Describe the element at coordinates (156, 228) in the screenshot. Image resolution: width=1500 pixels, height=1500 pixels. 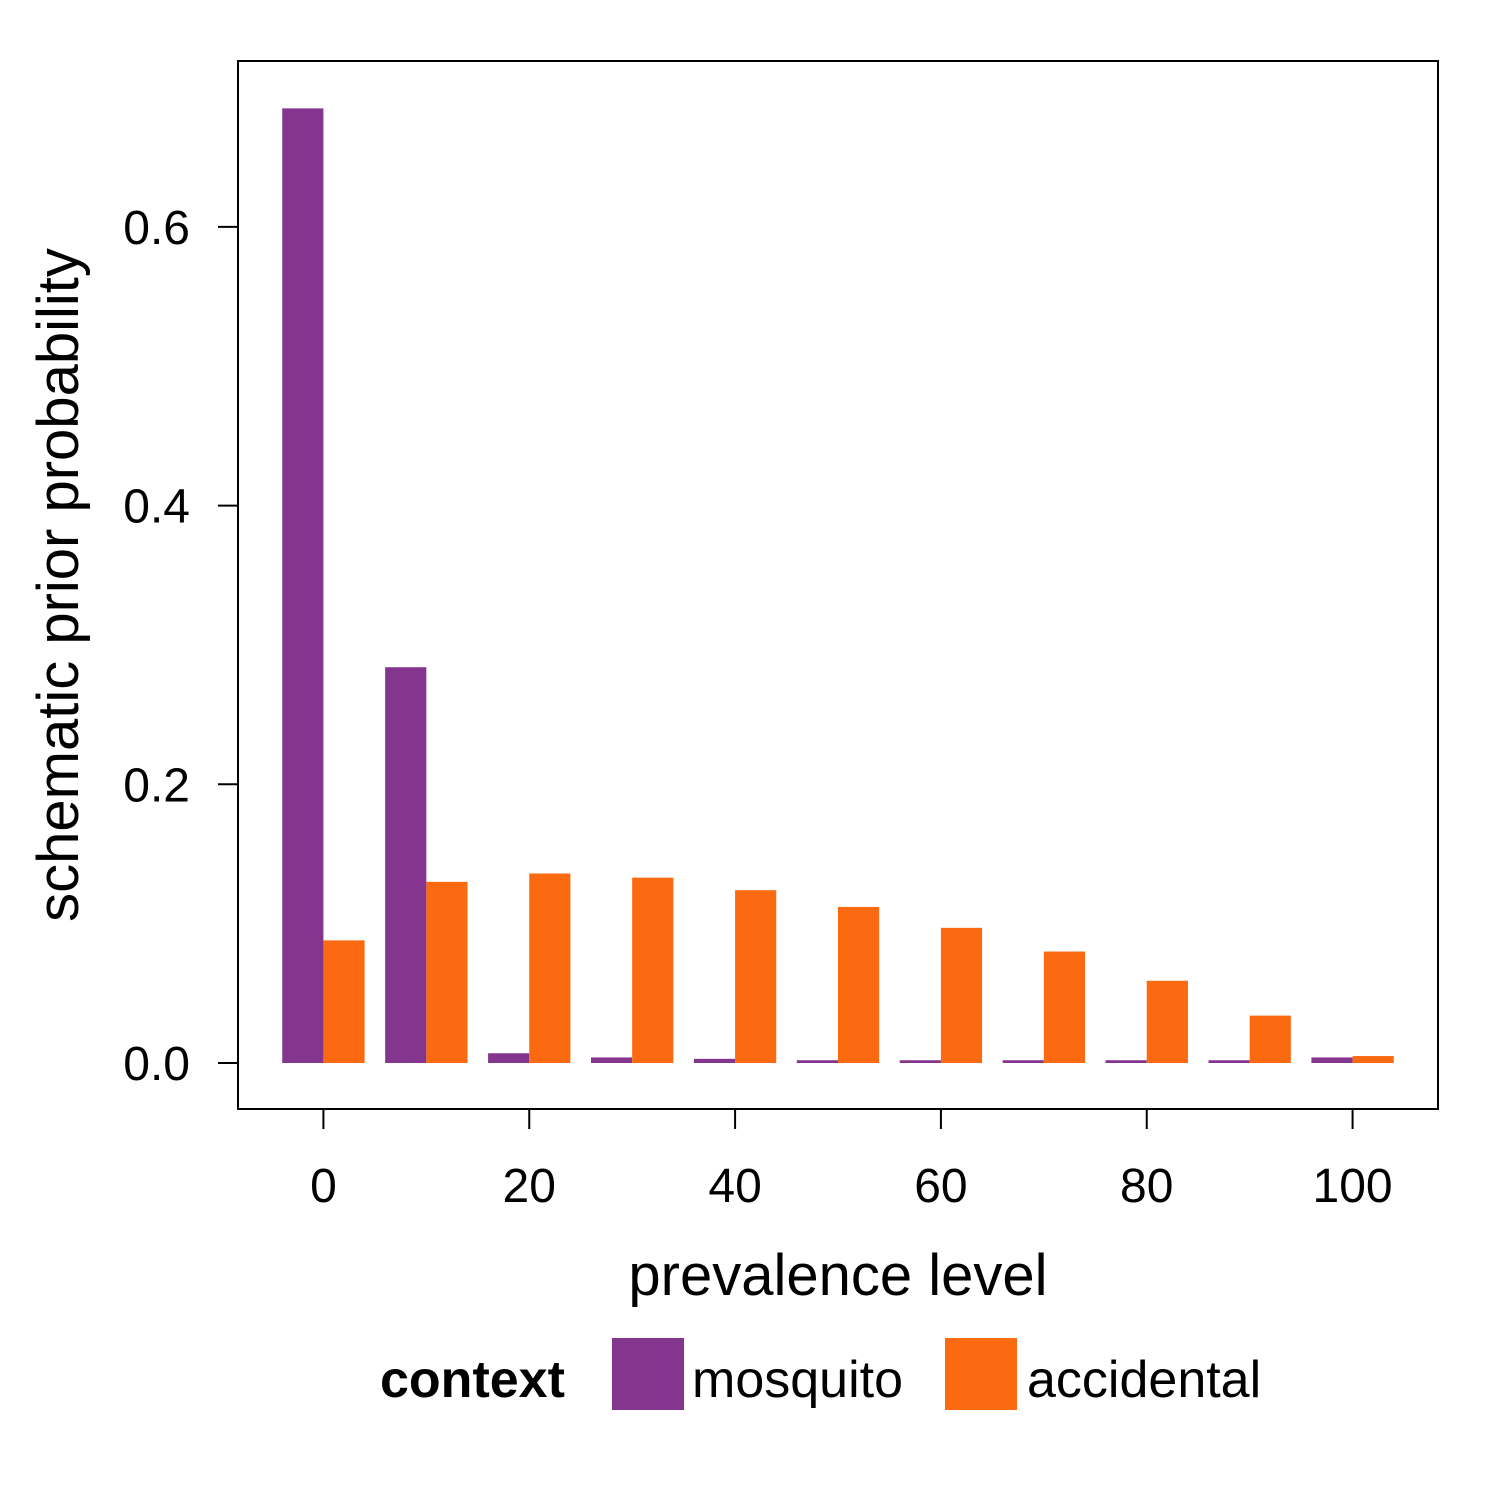
I see `y-tick-label-0.6: 0.6` at that location.